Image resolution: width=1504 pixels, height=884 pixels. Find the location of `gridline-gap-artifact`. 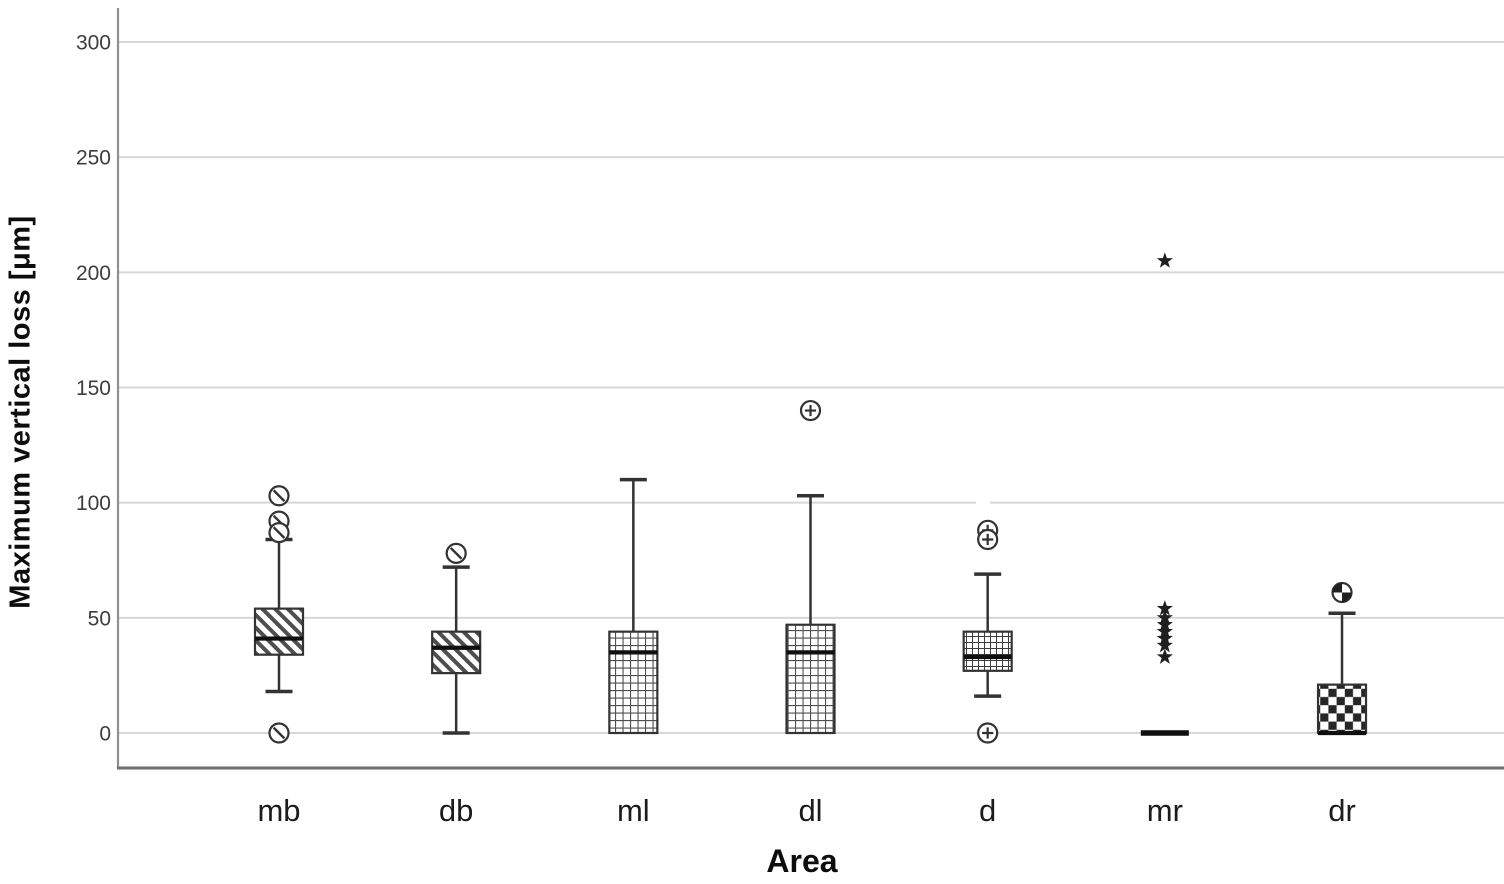

gridline-gap-artifact is located at coordinates (983, 503).